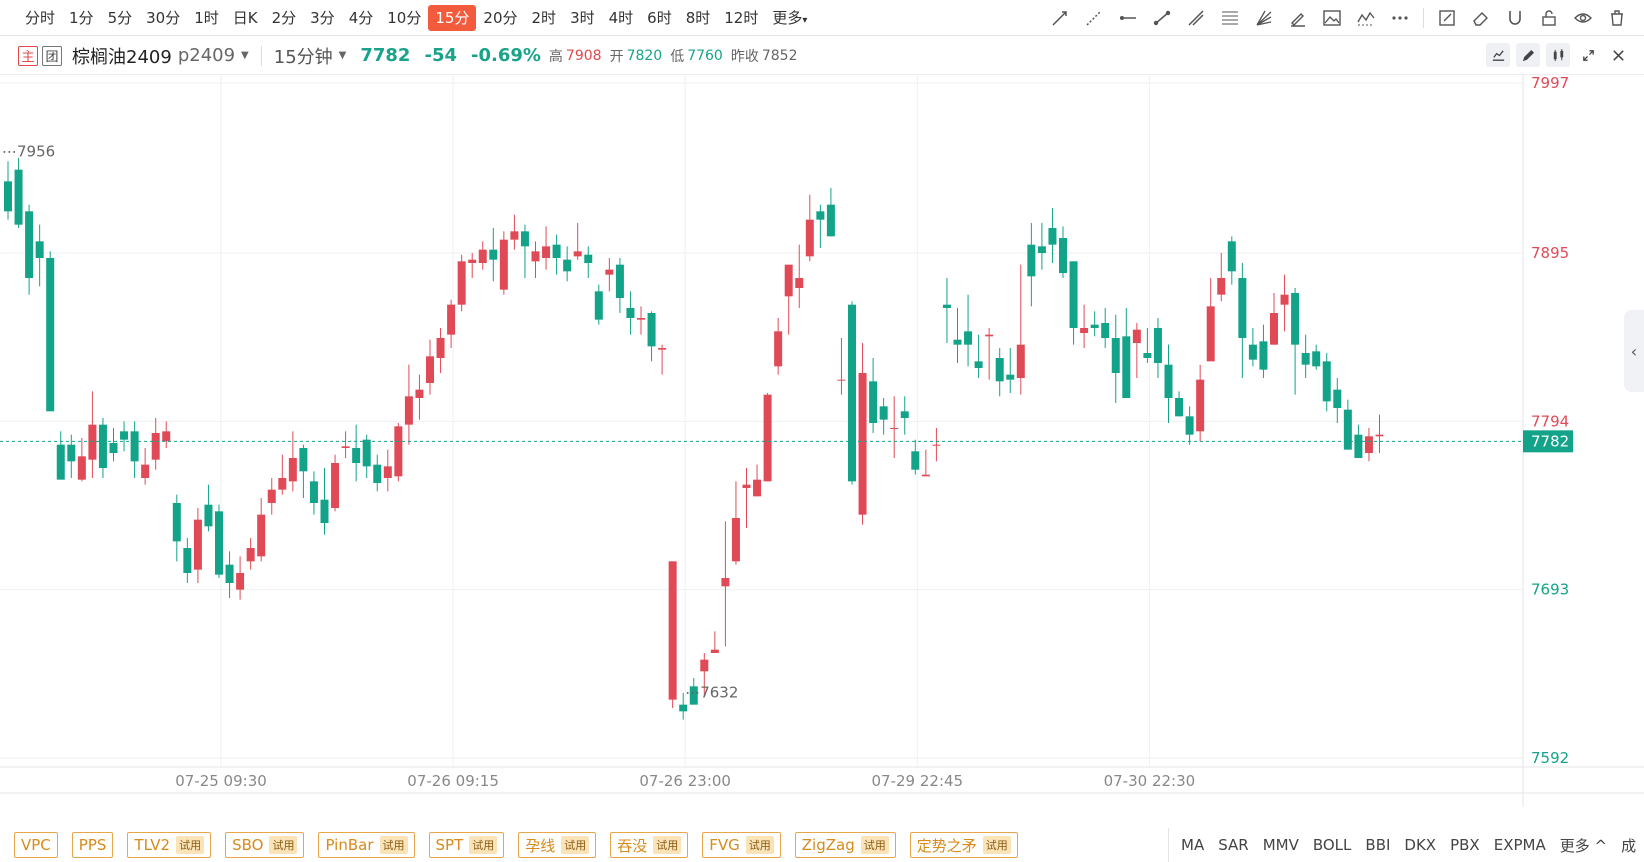 This screenshot has height=862, width=1644. What do you see at coordinates (1629, 845) in the screenshot?
I see `indicator-std: 成` at bounding box center [1629, 845].